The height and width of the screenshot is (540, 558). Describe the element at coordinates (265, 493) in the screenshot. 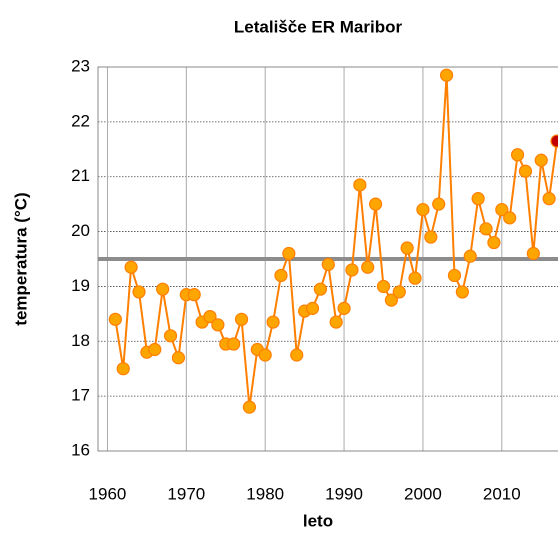

I see `x-tick-label: 1980` at that location.